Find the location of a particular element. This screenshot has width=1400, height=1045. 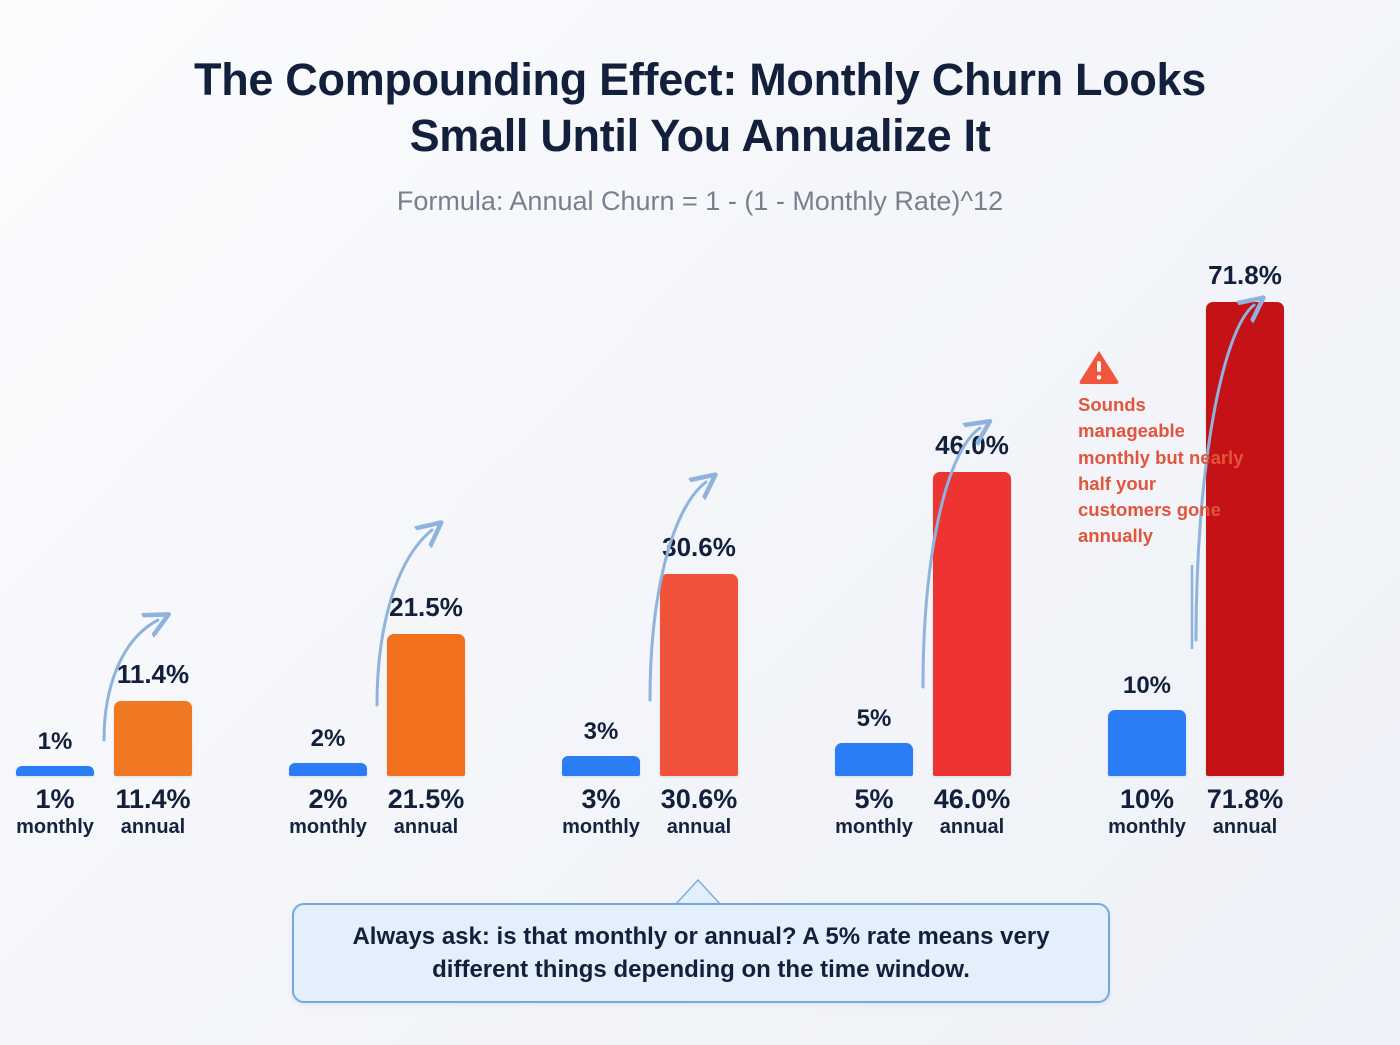

bar-value-label-annual-3: 46.0% is located at coordinates (972, 445).